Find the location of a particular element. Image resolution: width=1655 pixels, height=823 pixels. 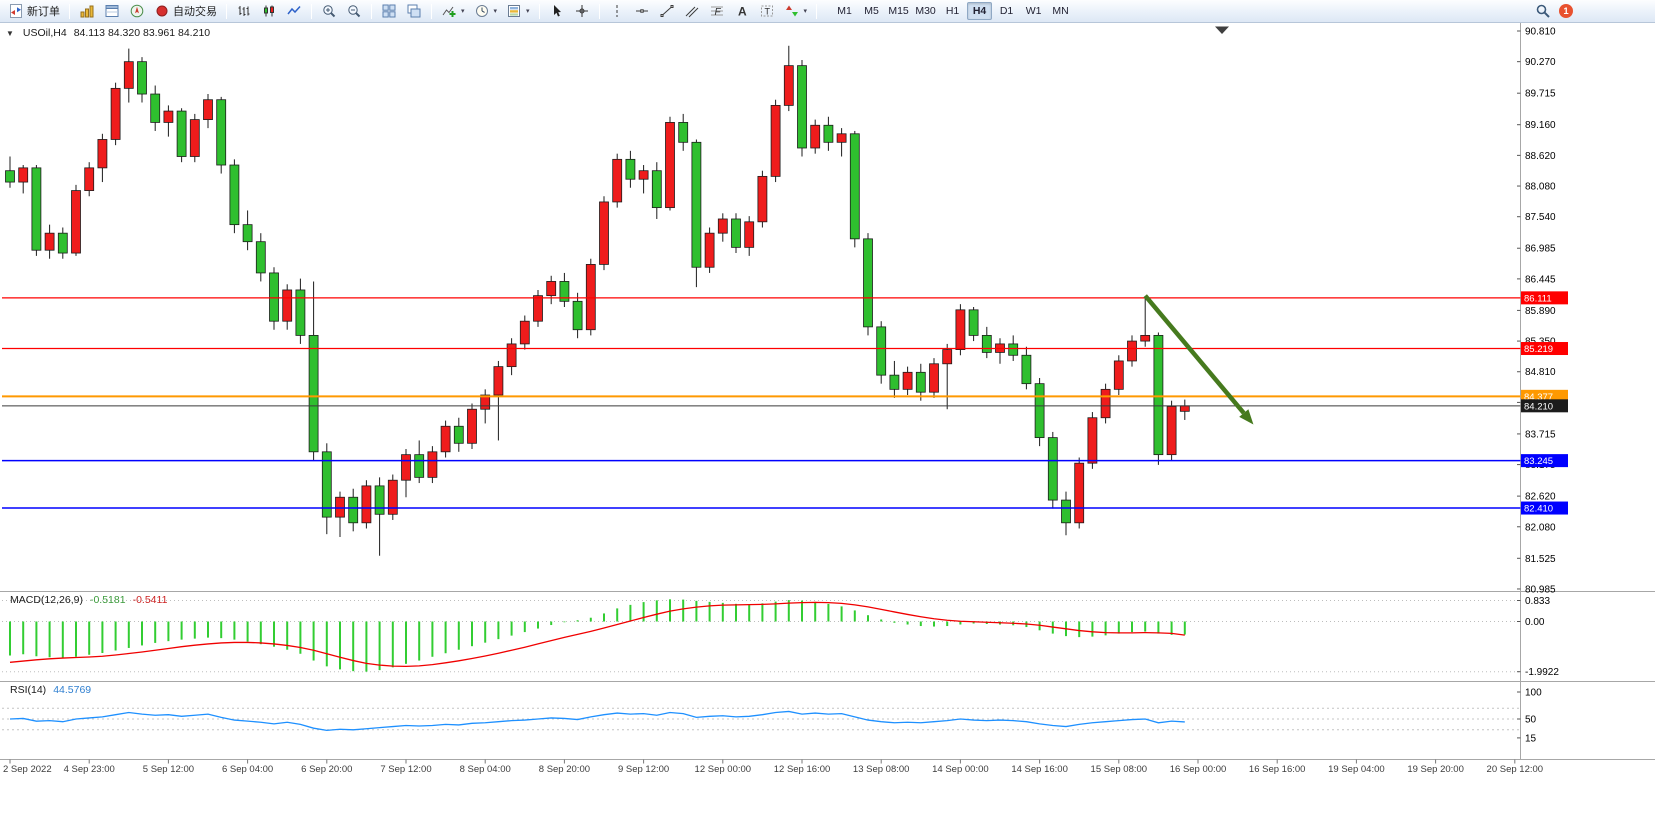

bar-chart-mode-button is located at coordinates (244, 11).